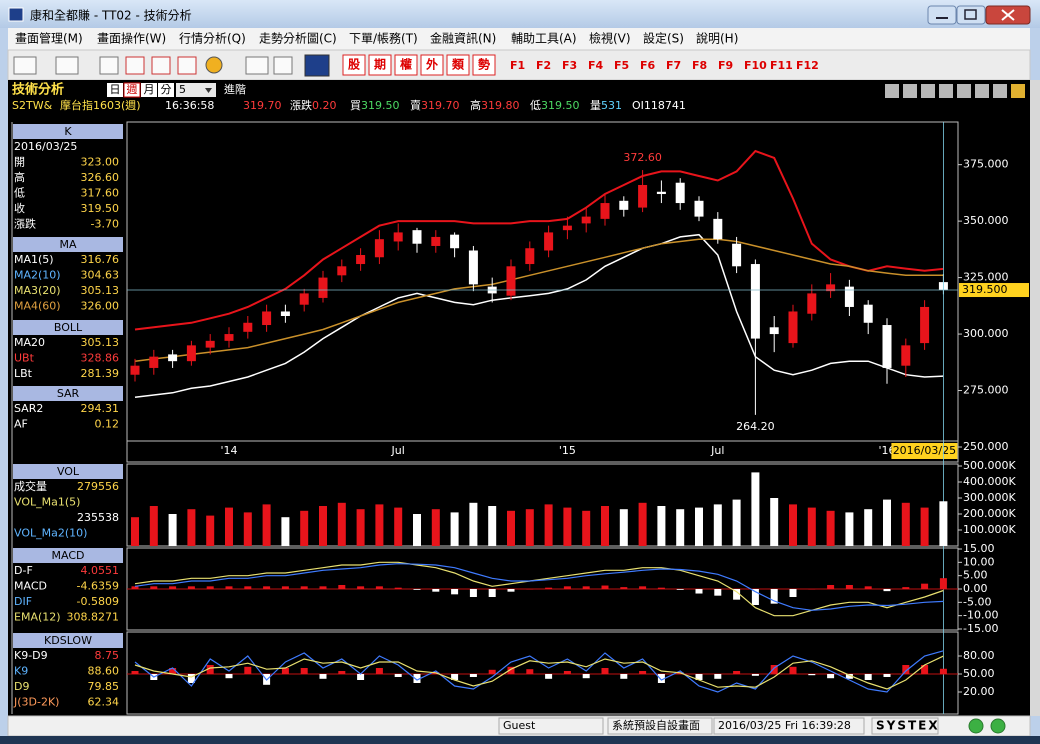  Describe the element at coordinates (463, 38) in the screenshot. I see `menu-item: 金融資訊(N)` at that location.